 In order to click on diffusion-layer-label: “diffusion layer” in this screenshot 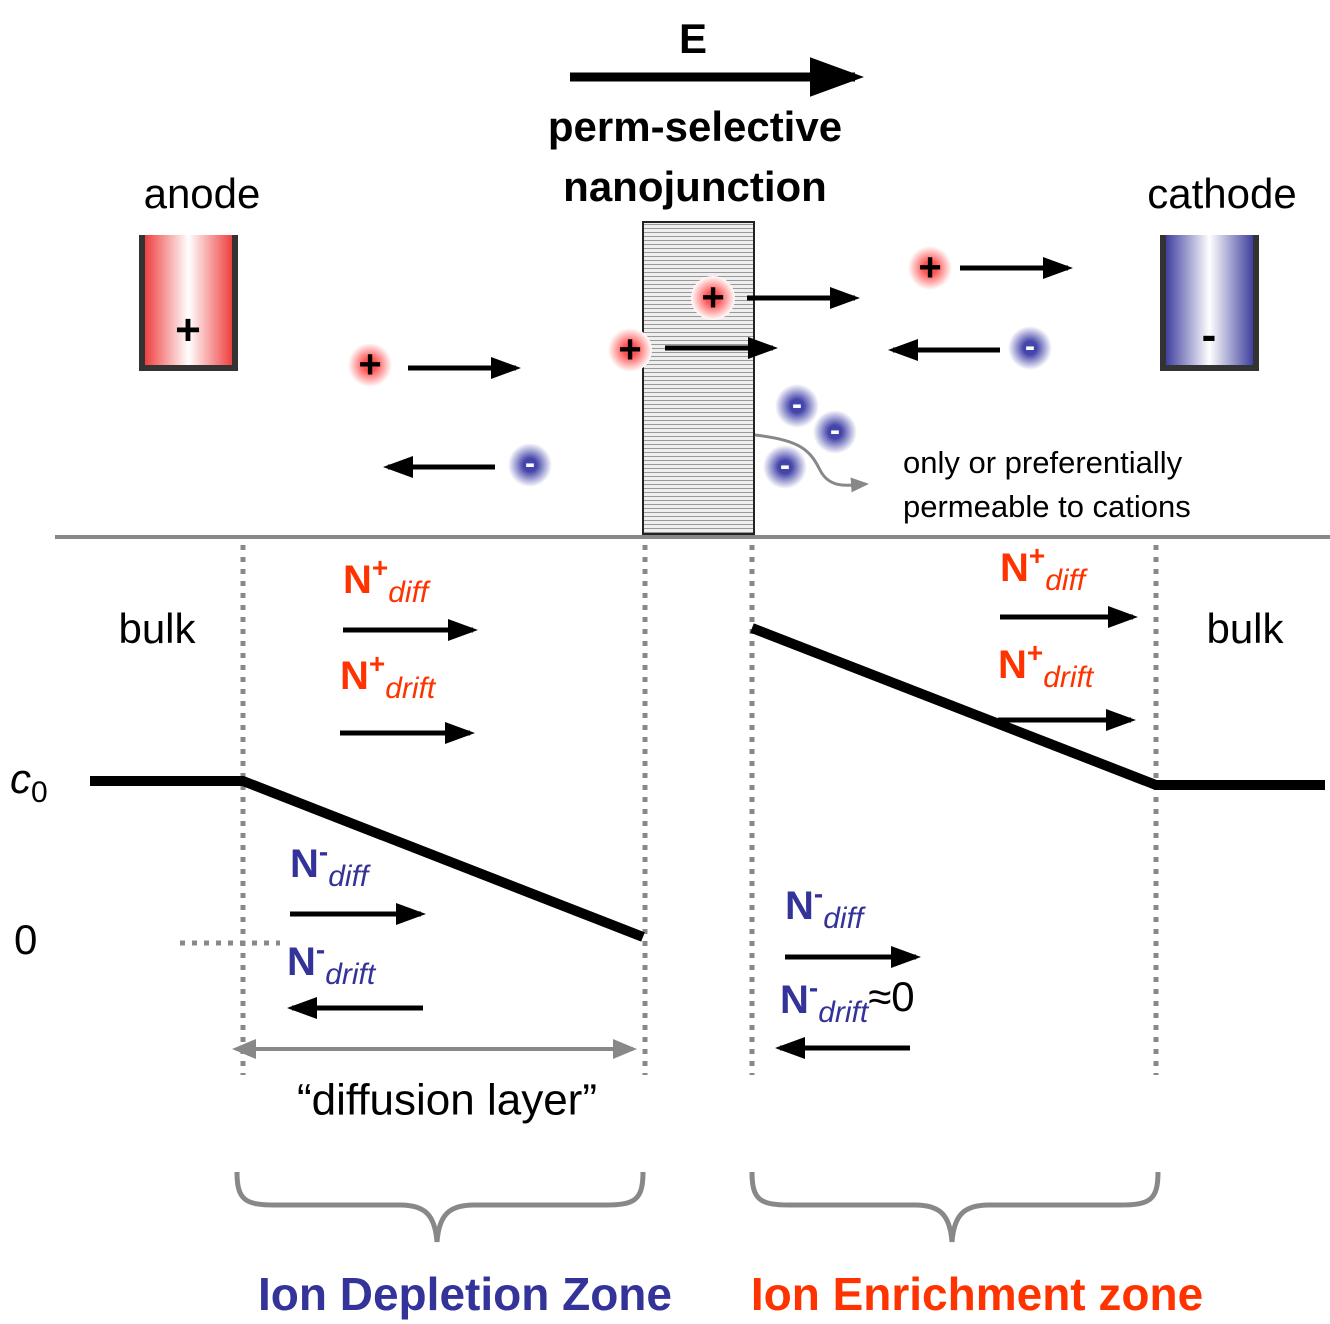, I will do `click(447, 1100)`.